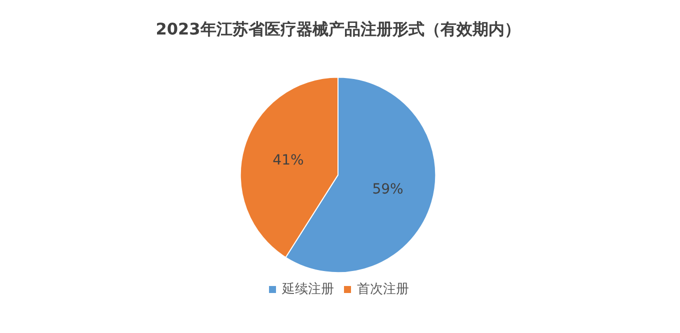 Image resolution: width=680 pixels, height=333 pixels. Describe the element at coordinates (307, 289) in the screenshot. I see `legend-label: 延续注册` at that location.